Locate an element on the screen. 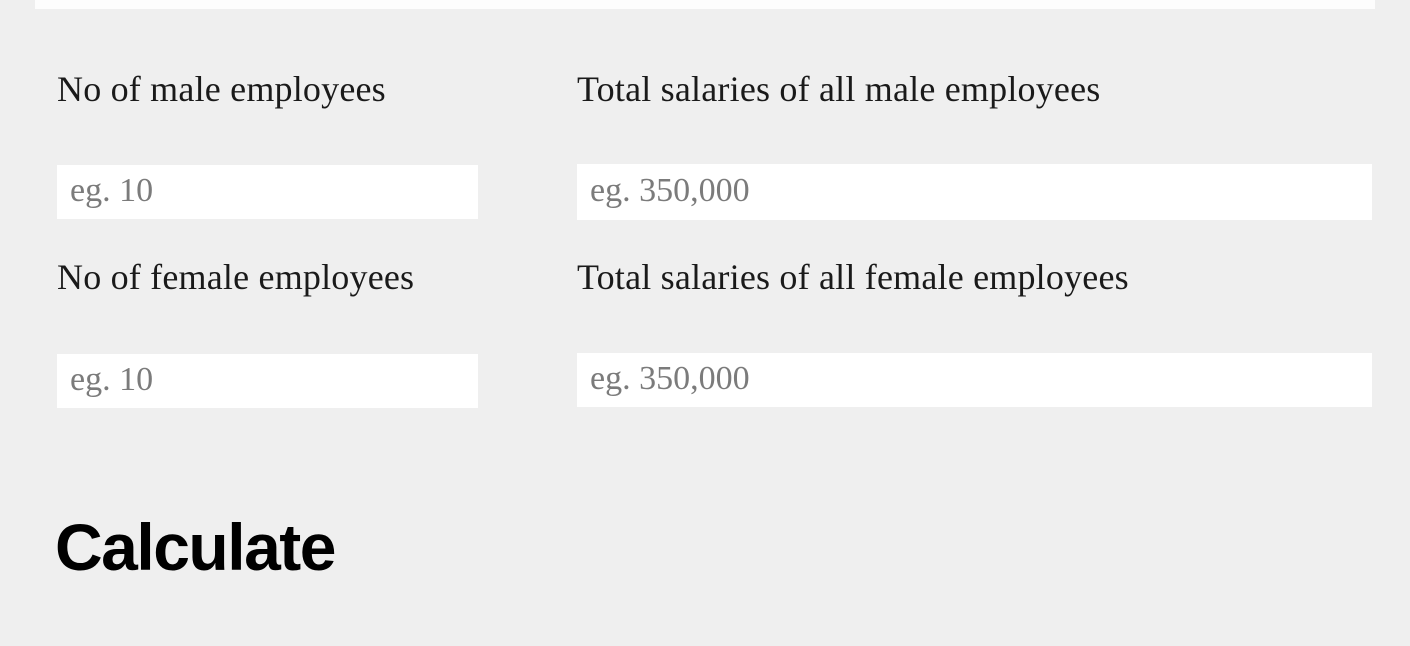  scrolled-element-edge is located at coordinates (705, 4).